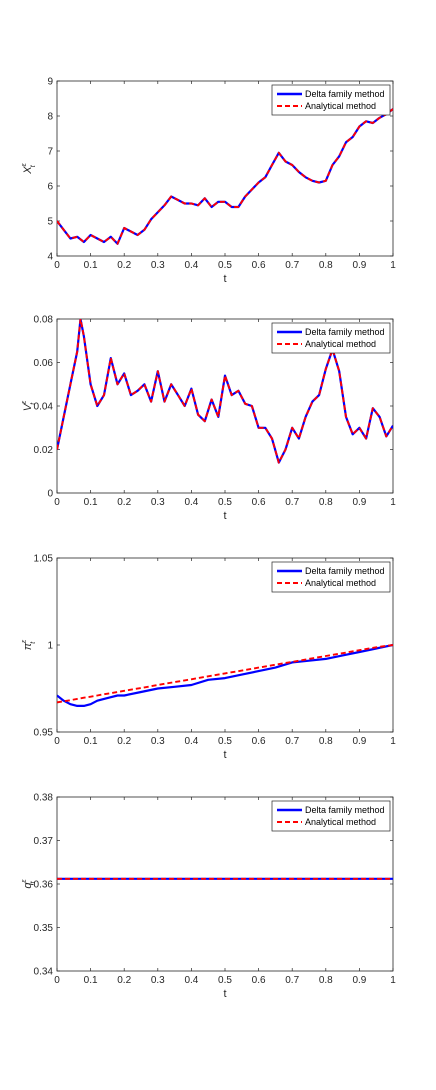 Image resolution: width=436 pixels, height=1090 pixels. Describe the element at coordinates (44, 450) in the screenshot. I see `y-tick-label: 0.02` at that location.